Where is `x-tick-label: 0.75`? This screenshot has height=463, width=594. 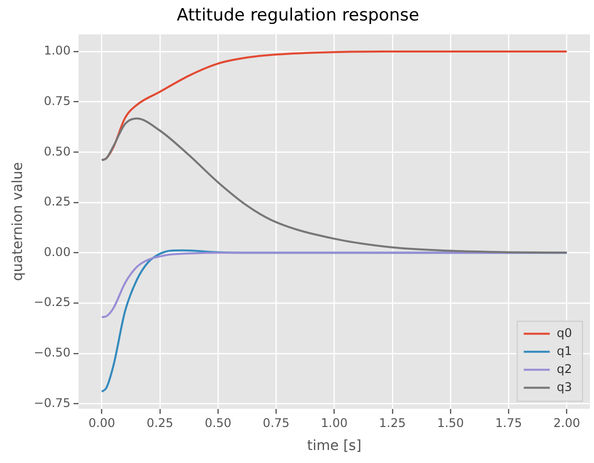
x-tick-label: 0.75 is located at coordinates (276, 423).